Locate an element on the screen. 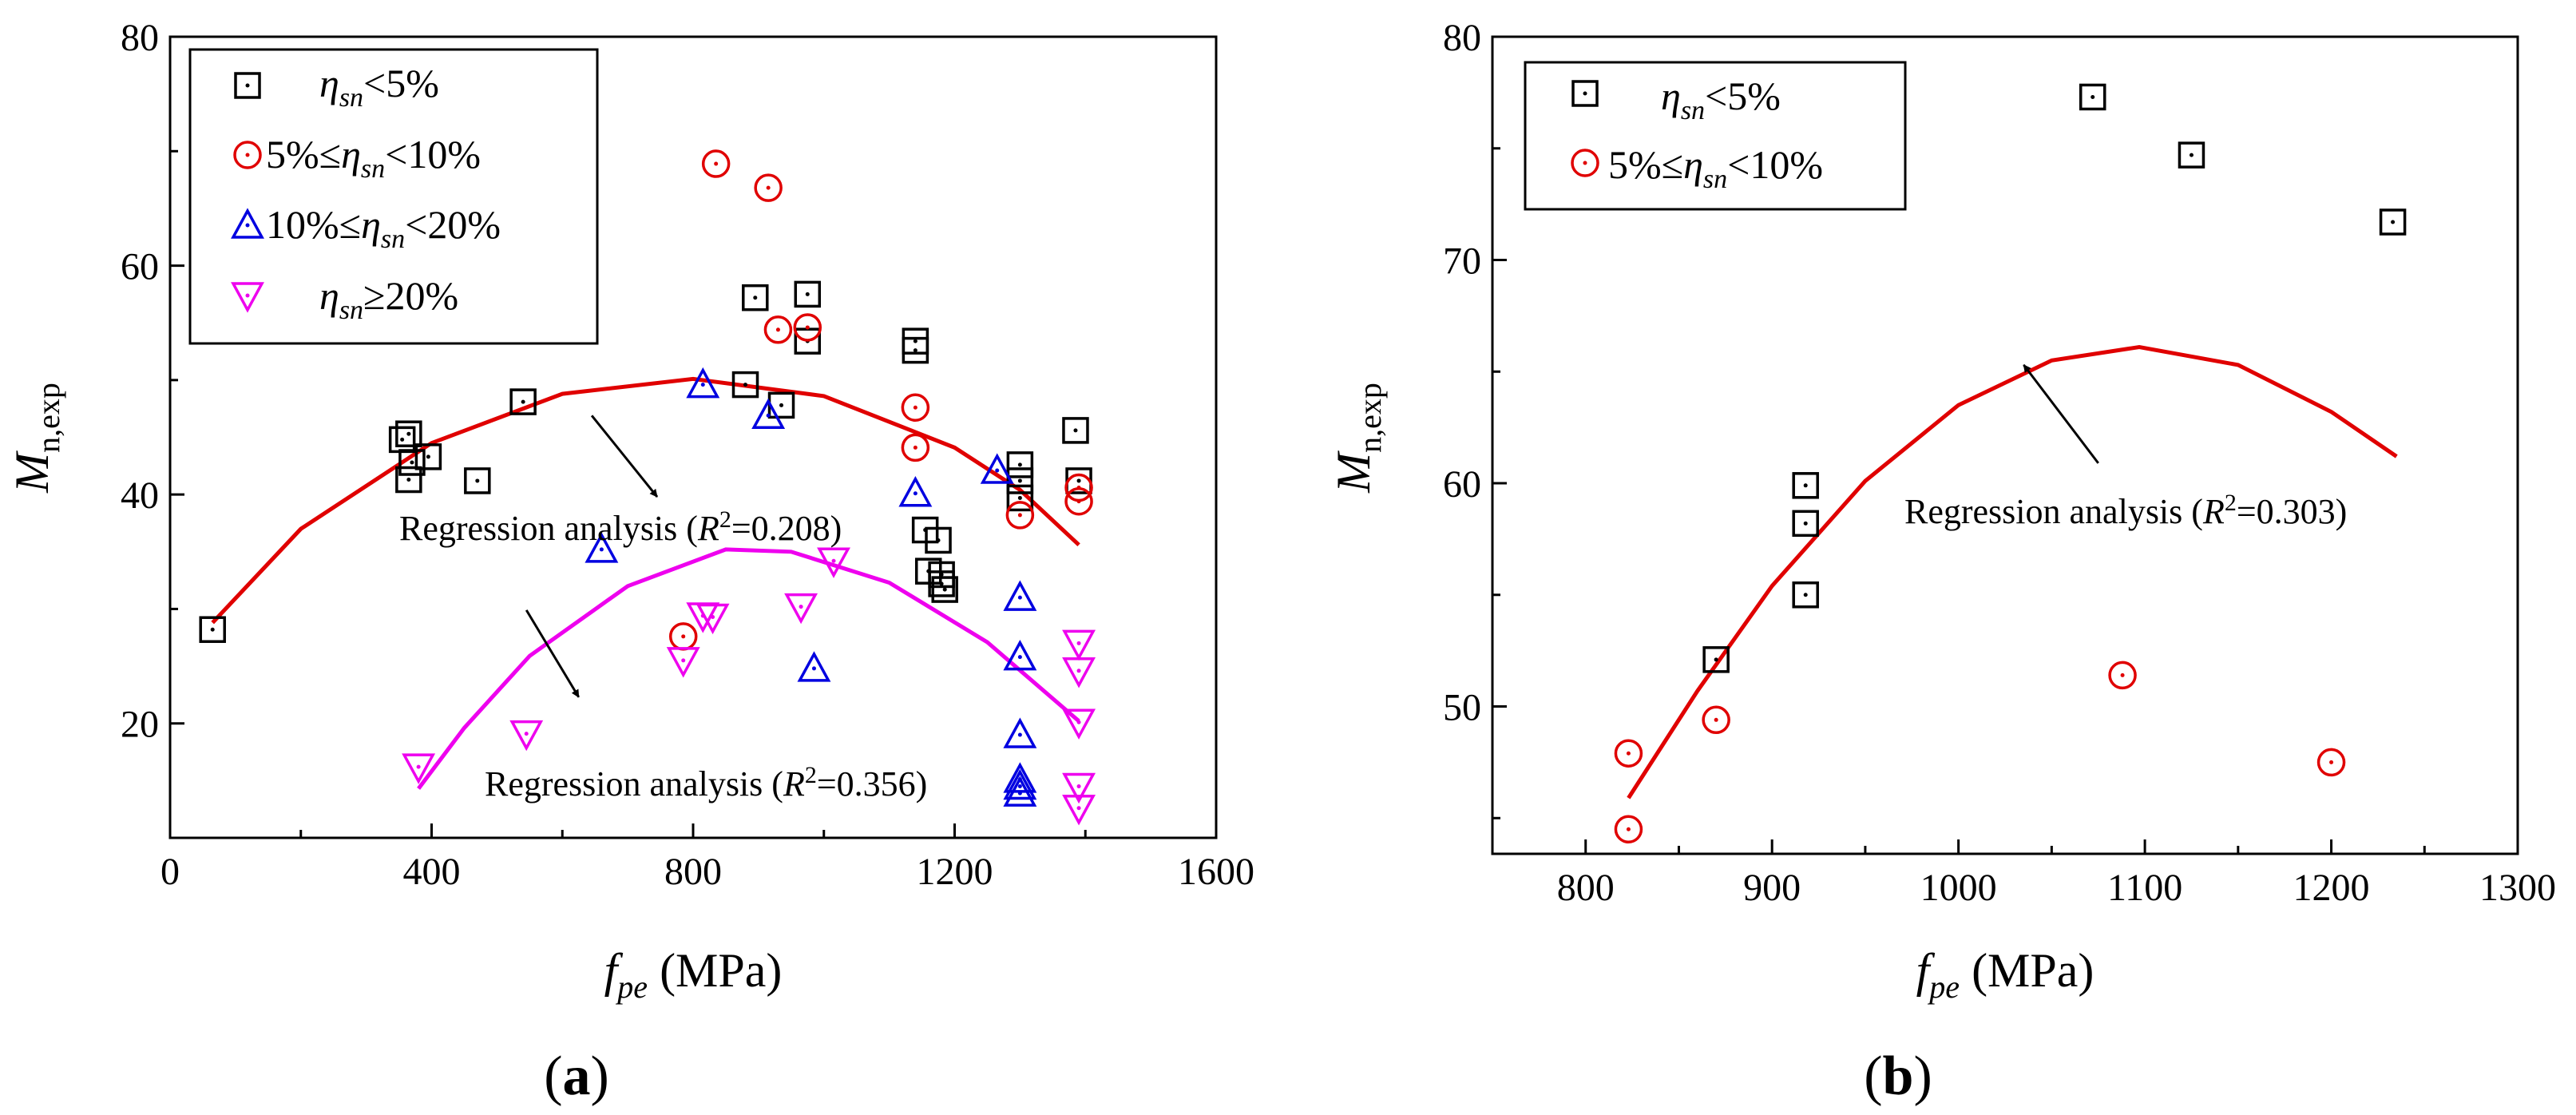 This screenshot has height=1115, width=2576. y-tick-label-a: 80 is located at coordinates (140, 38).